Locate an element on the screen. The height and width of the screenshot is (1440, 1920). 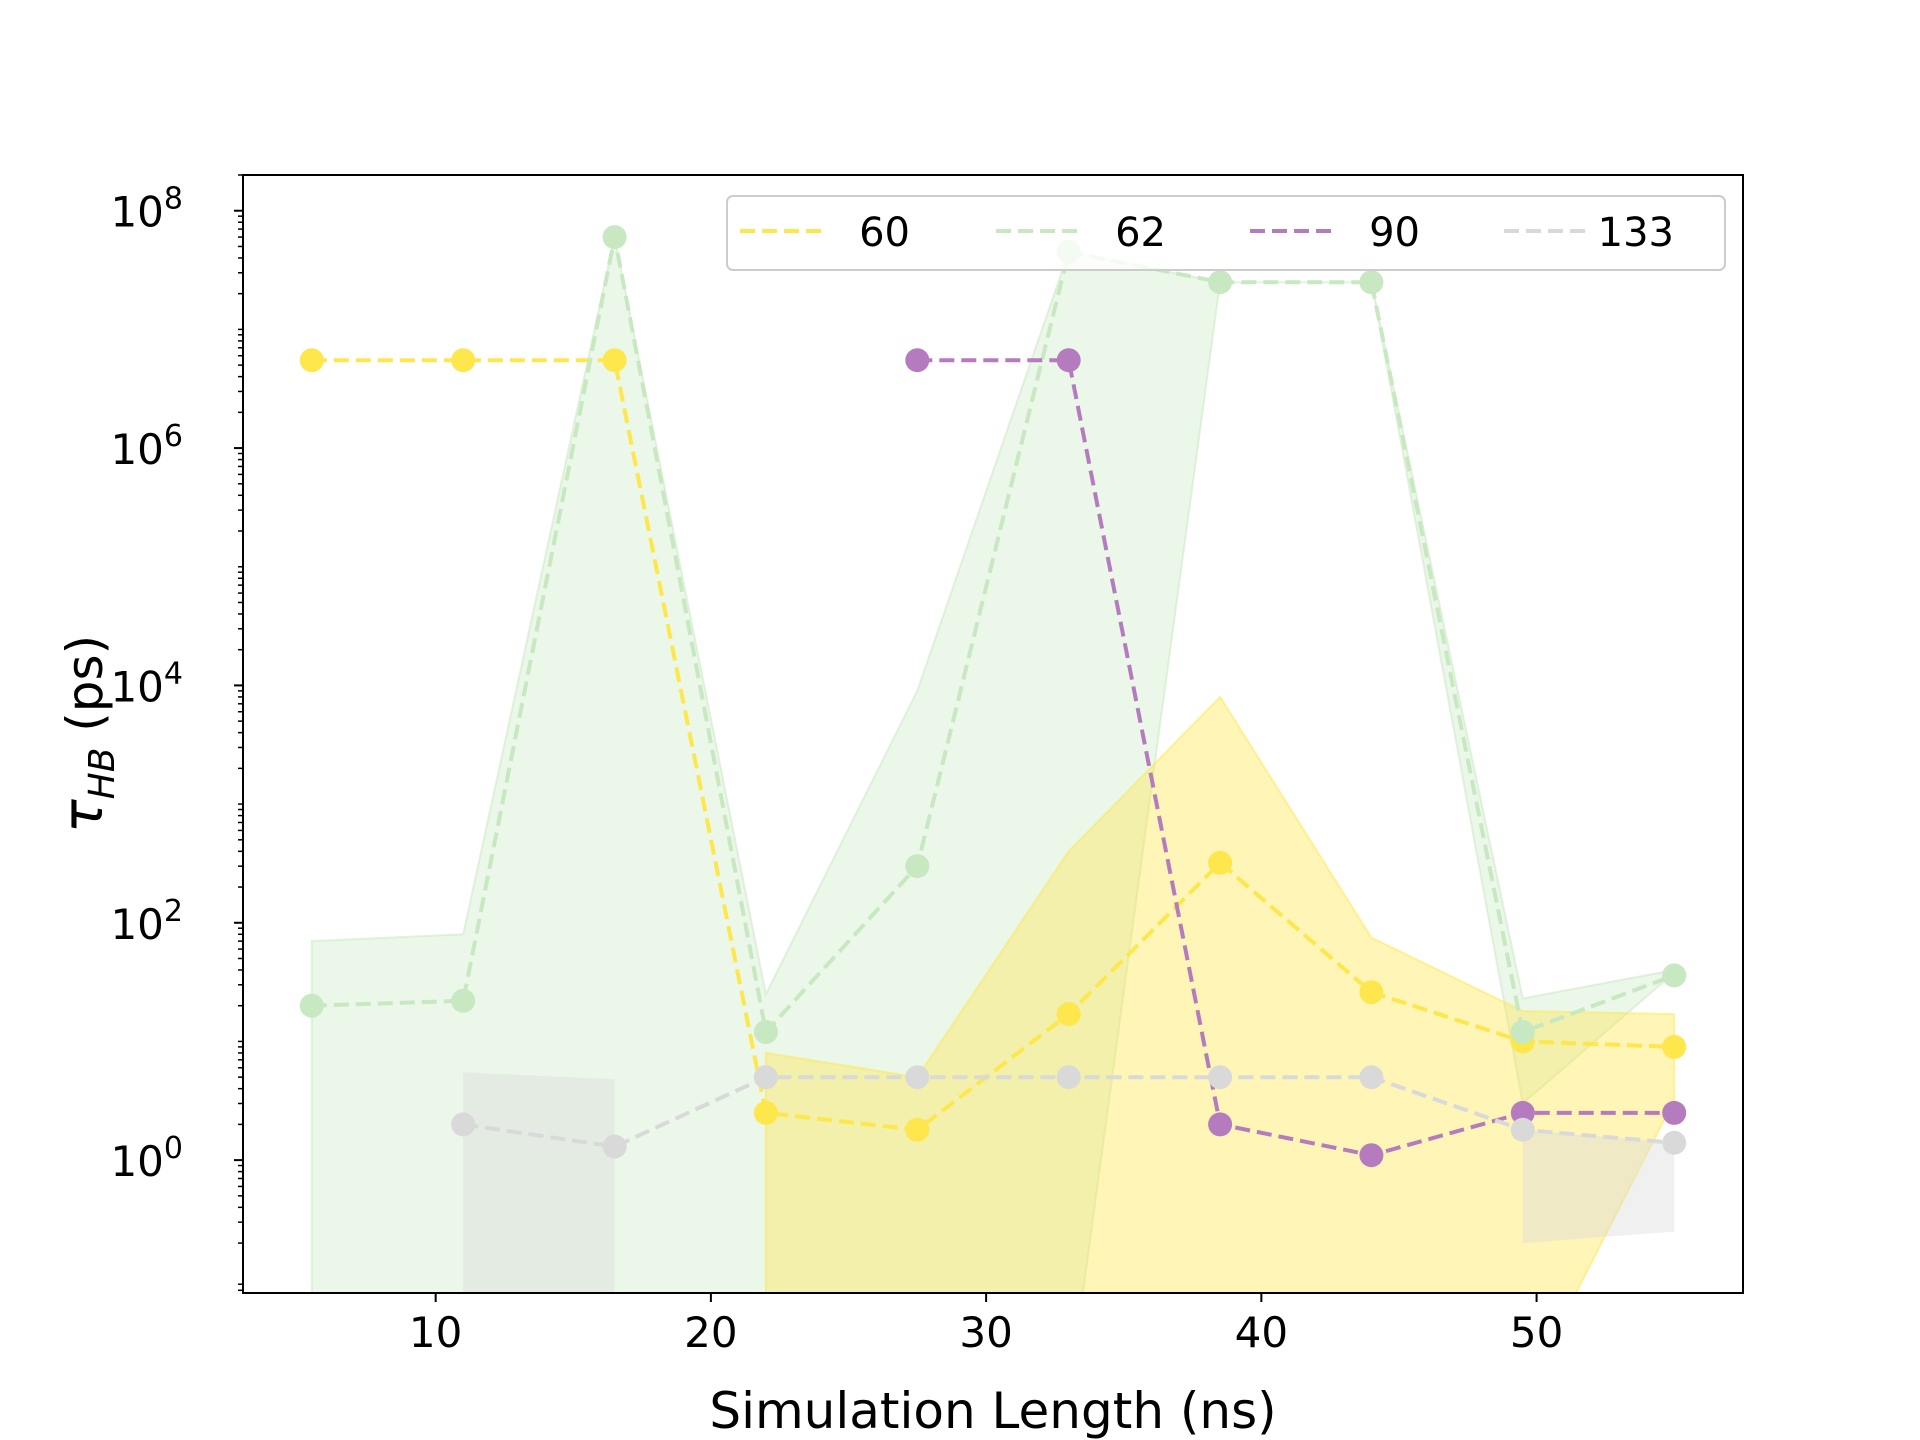
y-tick-label: 10² is located at coordinates (146, 921).